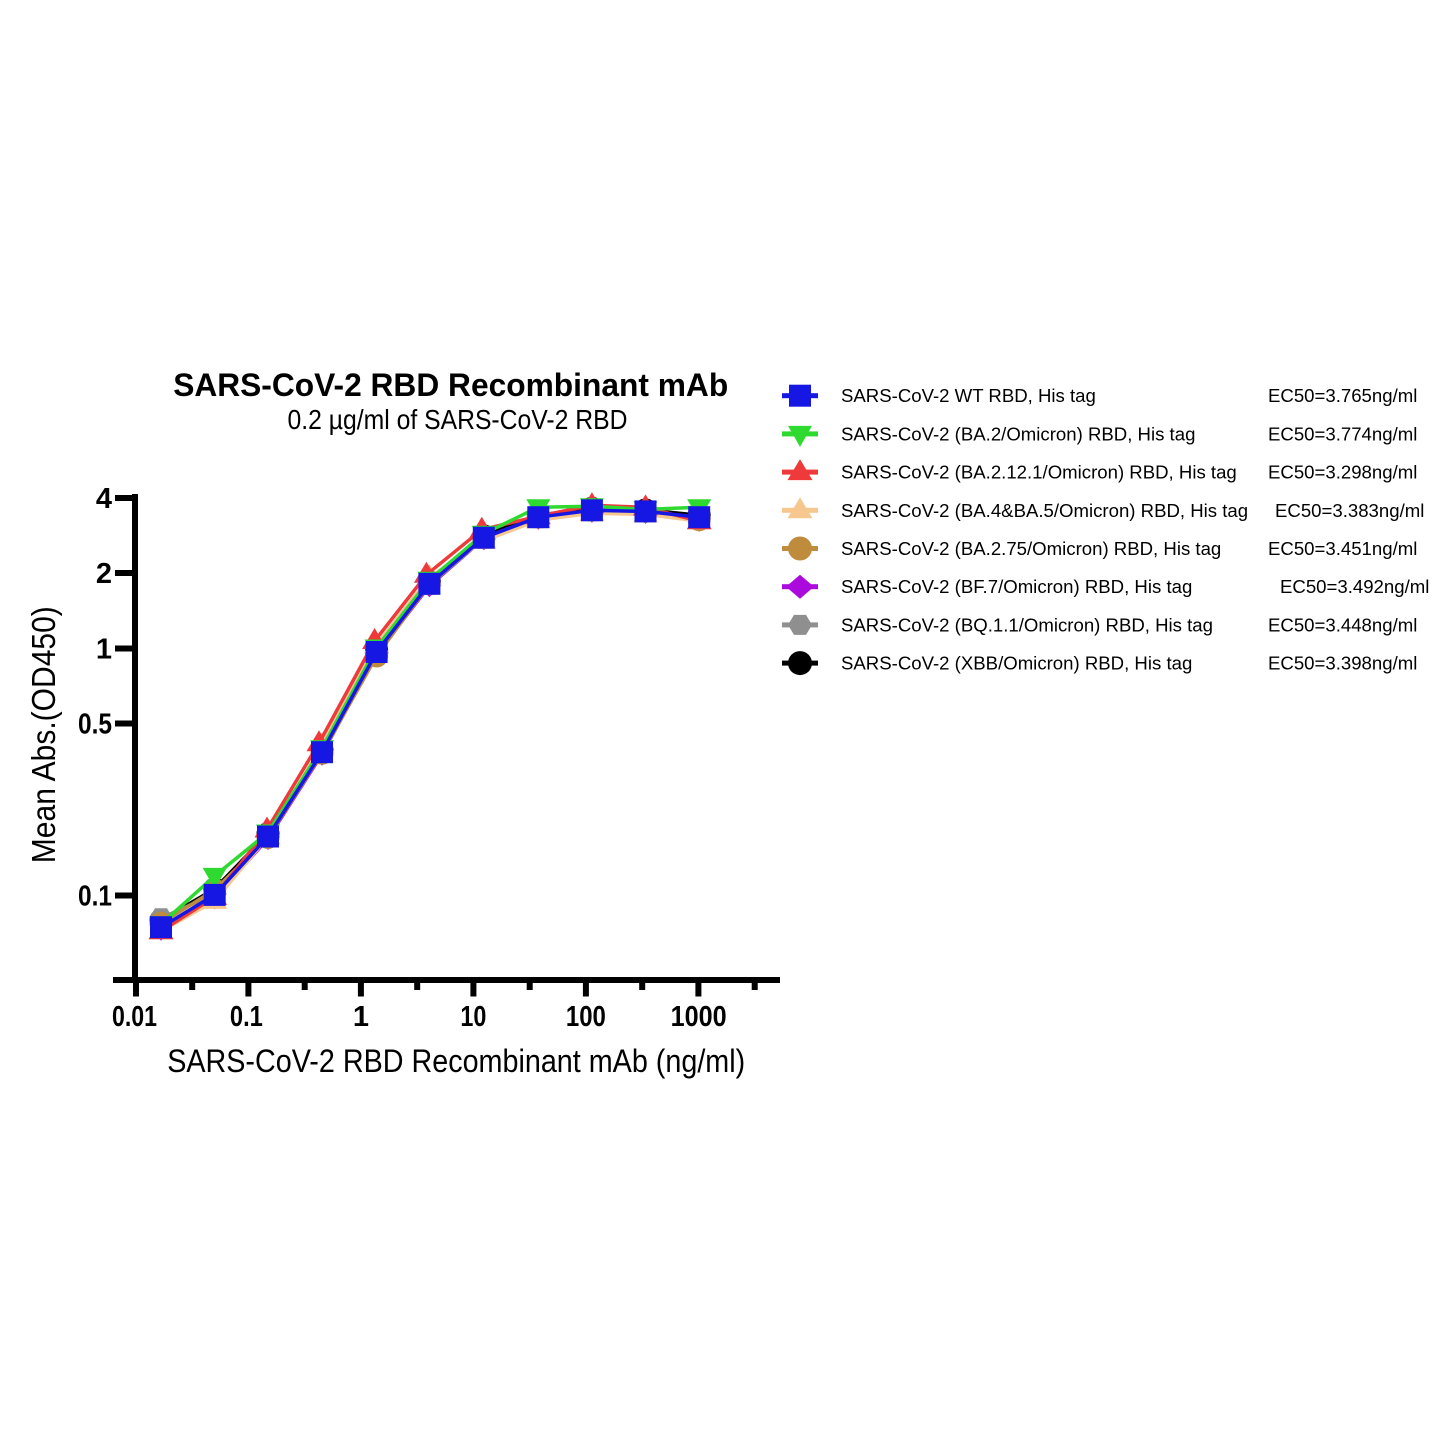 This screenshot has width=1445, height=1445. Describe the element at coordinates (458, 419) in the screenshot. I see `svg-text: 0.2 µg/ml of SARS-CoV-2 RBD` at that location.